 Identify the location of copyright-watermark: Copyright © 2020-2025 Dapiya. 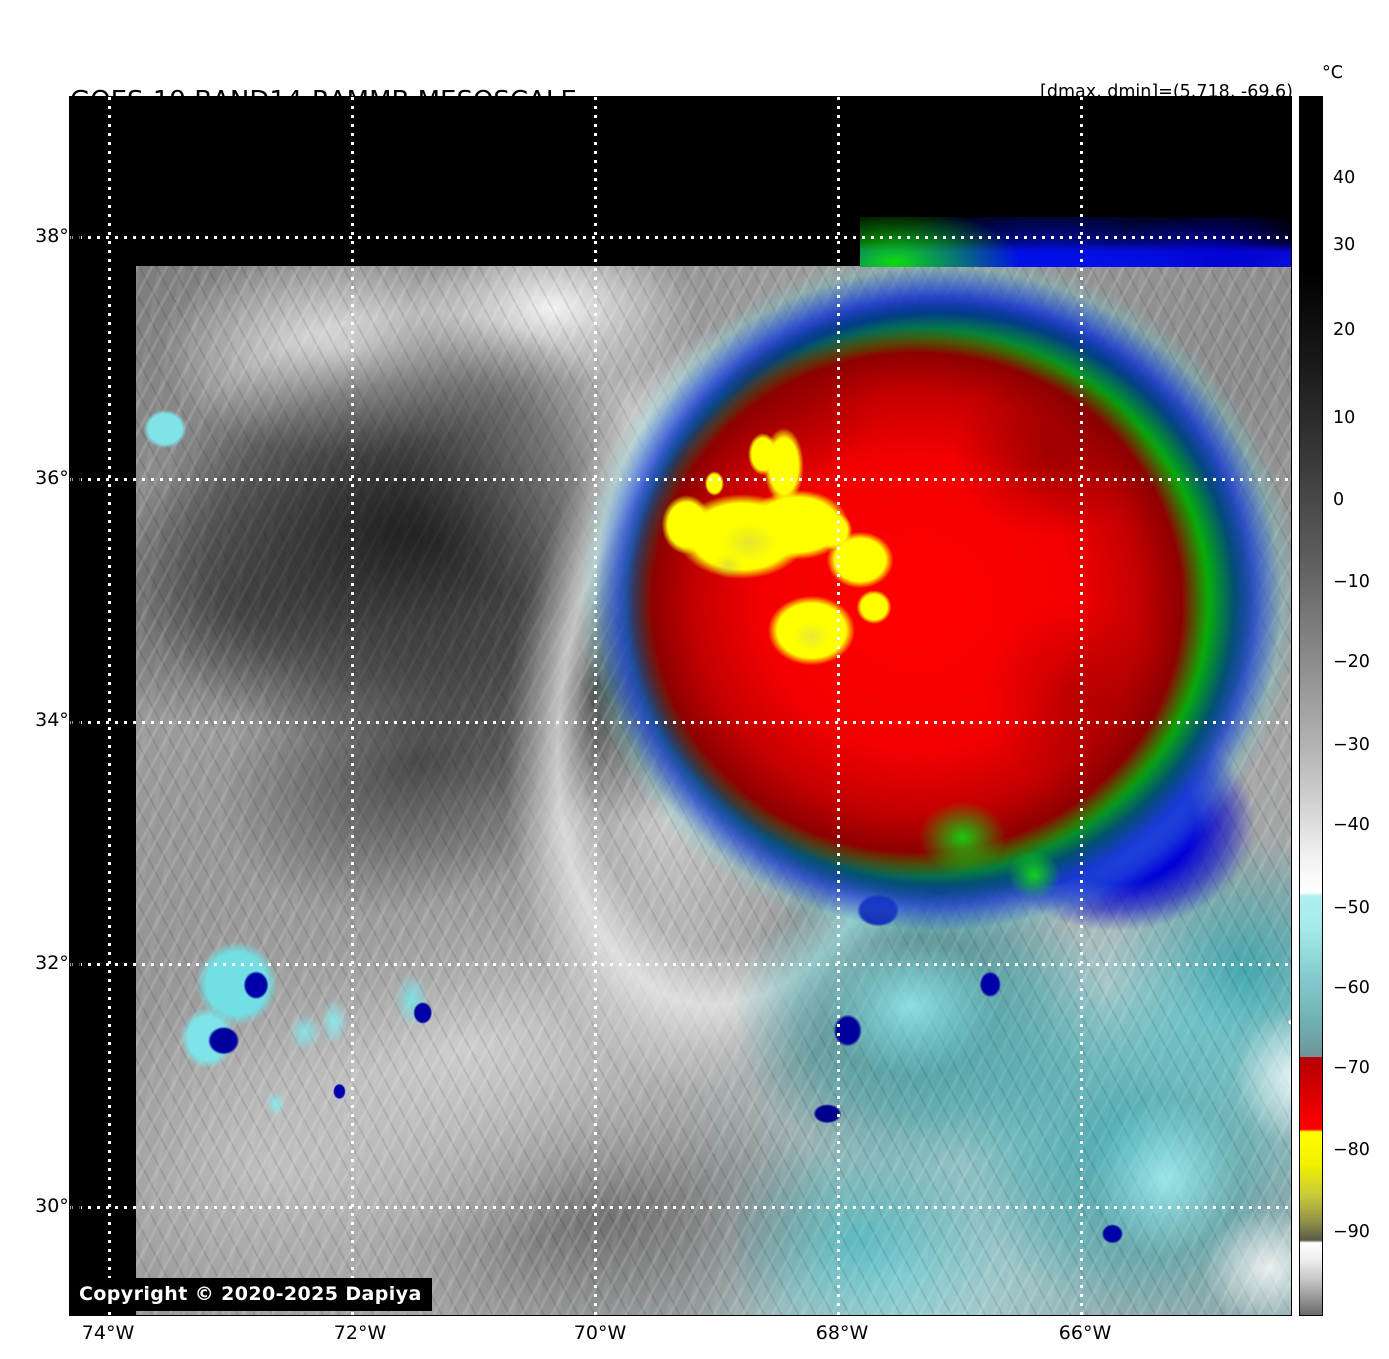
(250, 1294).